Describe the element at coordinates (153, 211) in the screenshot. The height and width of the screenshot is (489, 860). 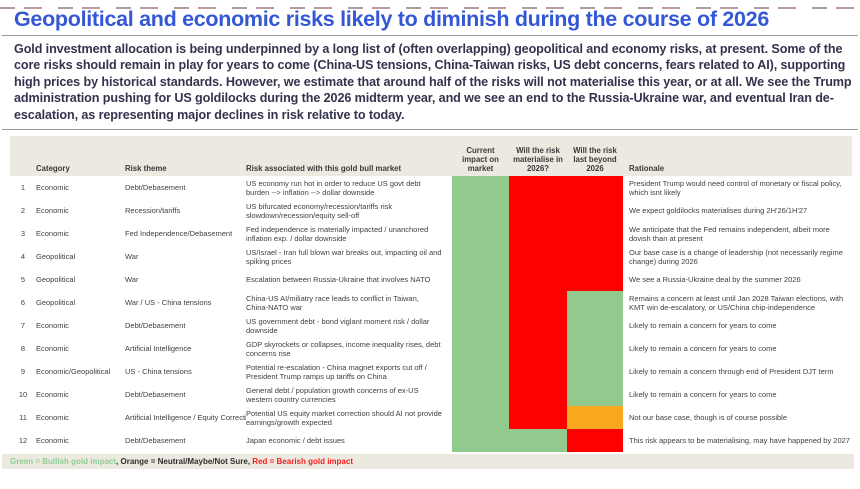
I see `cell-risk-theme: Recession/tariffs` at that location.